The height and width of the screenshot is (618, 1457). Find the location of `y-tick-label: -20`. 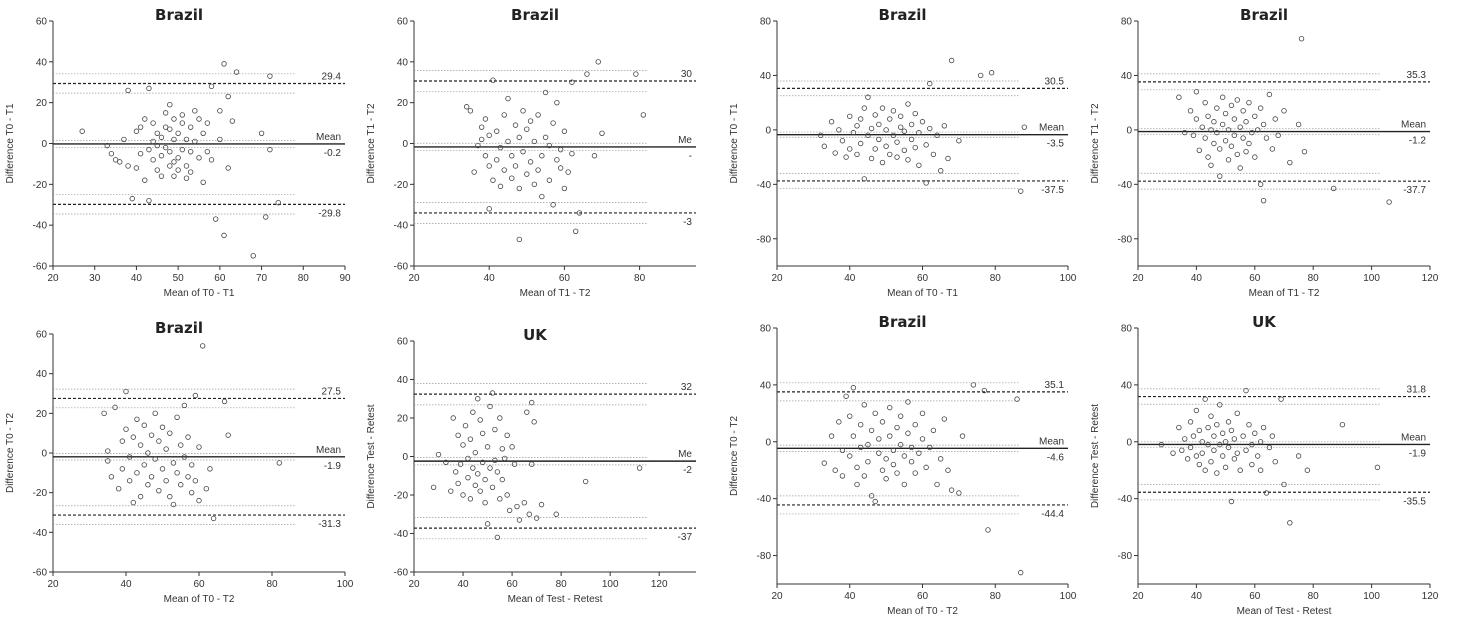

y-tick-label: -20 is located at coordinates (40, 185).